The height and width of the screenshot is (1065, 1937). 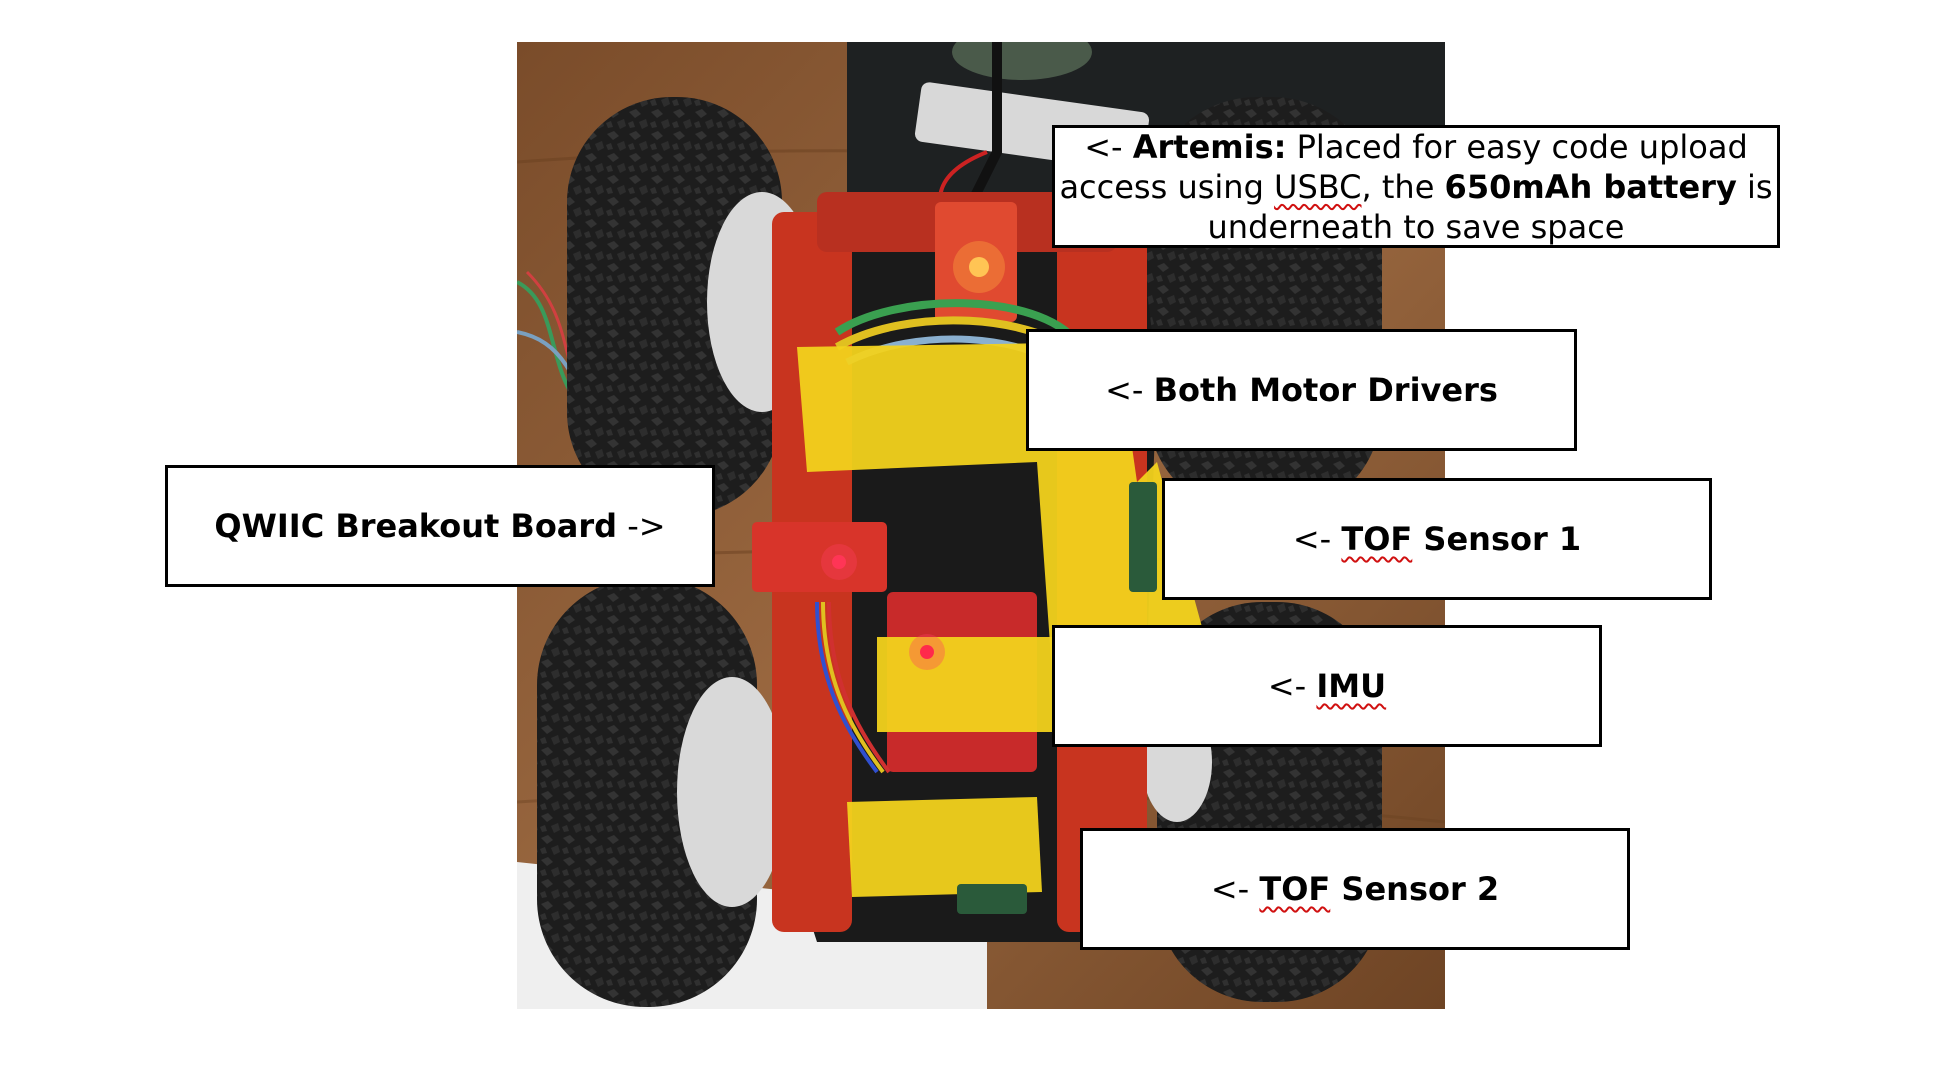 What do you see at coordinates (1590, 186) in the screenshot?
I see `artemis-battery: 650mAh battery` at bounding box center [1590, 186].